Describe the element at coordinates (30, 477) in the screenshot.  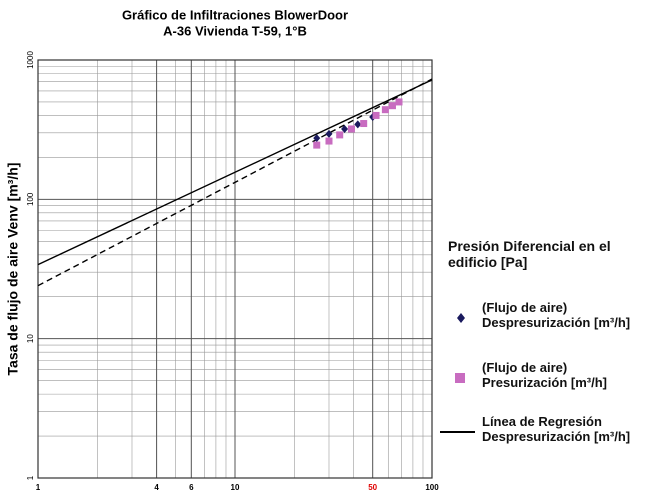
I see `y-tick-label: 1` at that location.